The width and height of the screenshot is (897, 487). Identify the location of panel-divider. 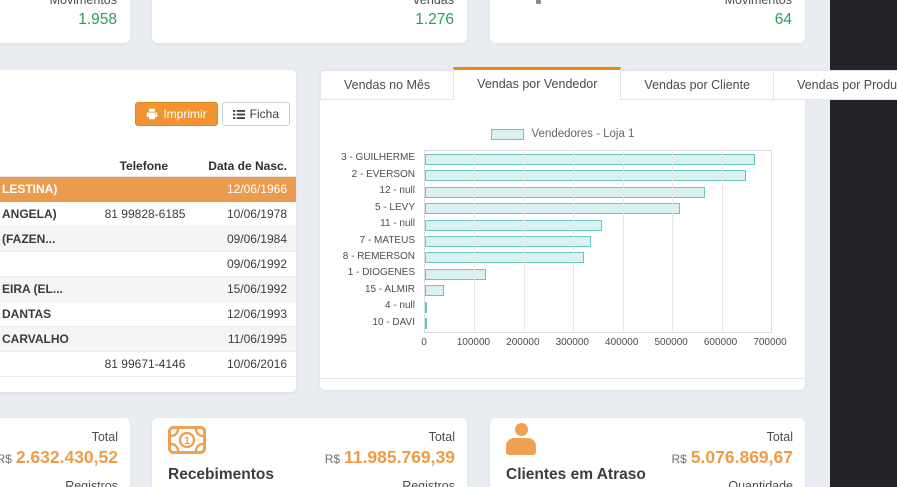
(562, 378).